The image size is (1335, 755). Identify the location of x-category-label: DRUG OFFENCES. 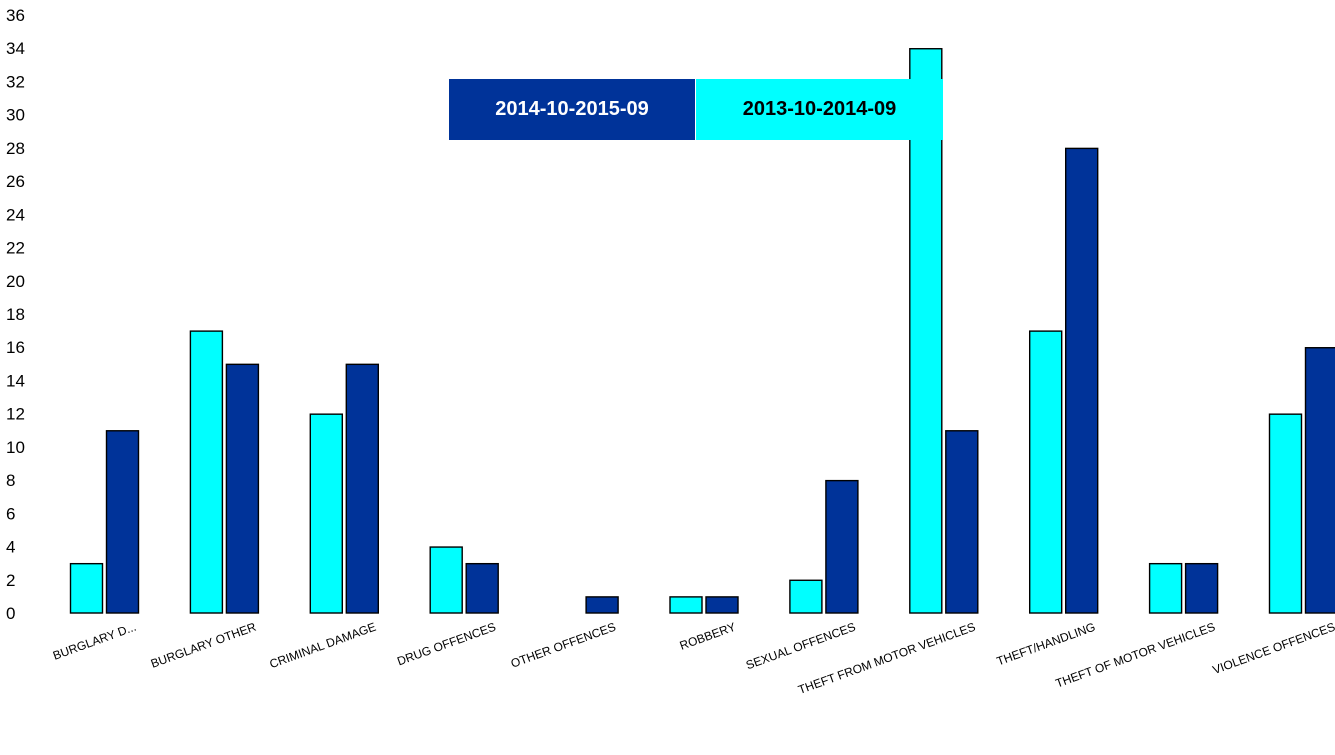
(446, 644).